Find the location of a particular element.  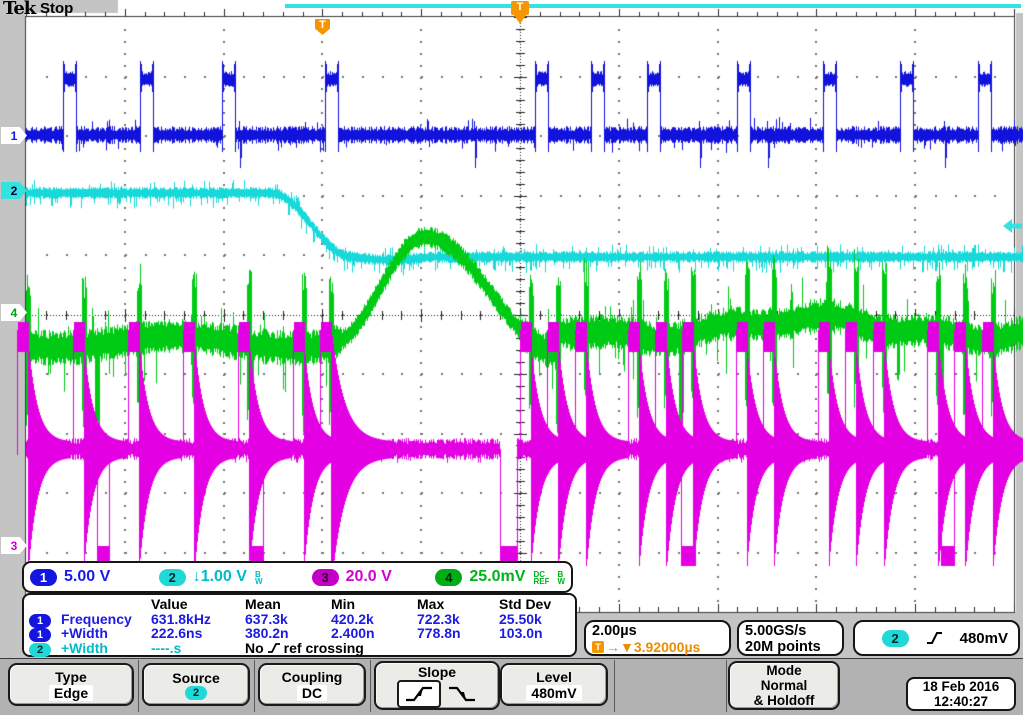

acquisition-readout: 5.00GS/s 20M points is located at coordinates (790, 638).